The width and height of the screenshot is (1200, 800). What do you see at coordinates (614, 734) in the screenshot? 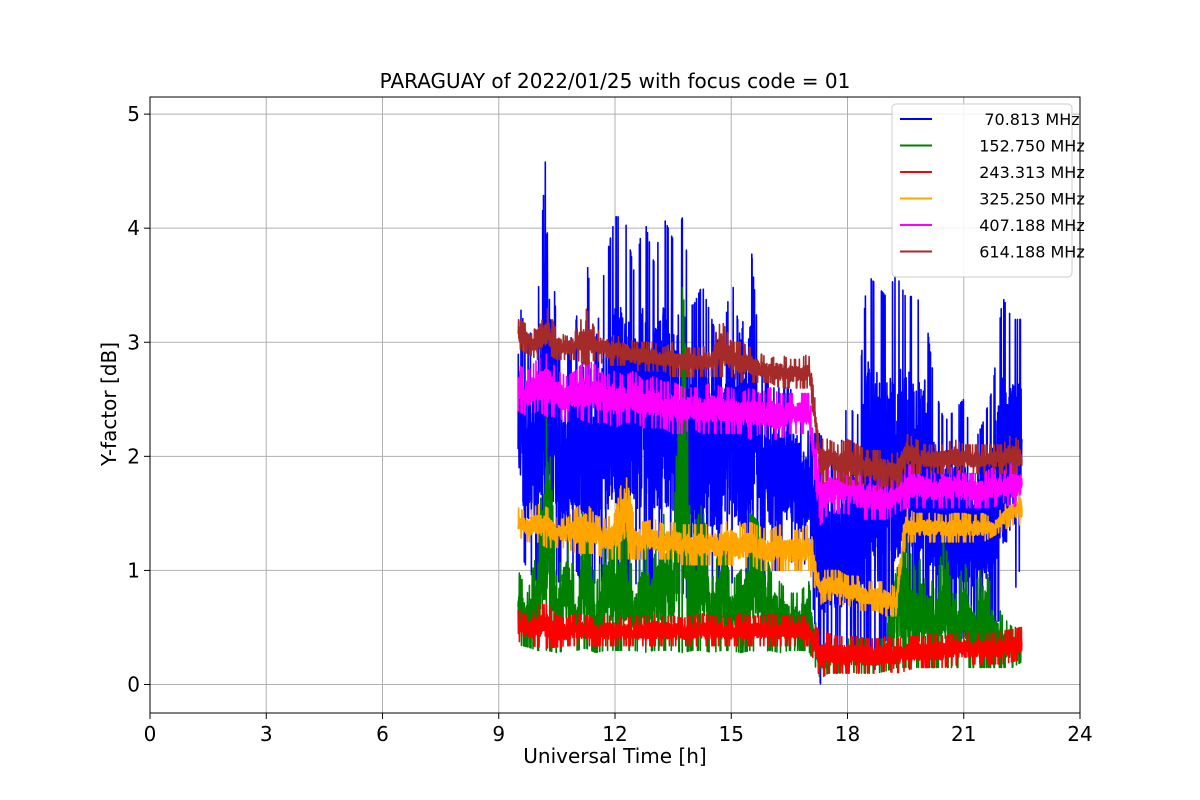
I see `x-tick-label: 12` at bounding box center [614, 734].